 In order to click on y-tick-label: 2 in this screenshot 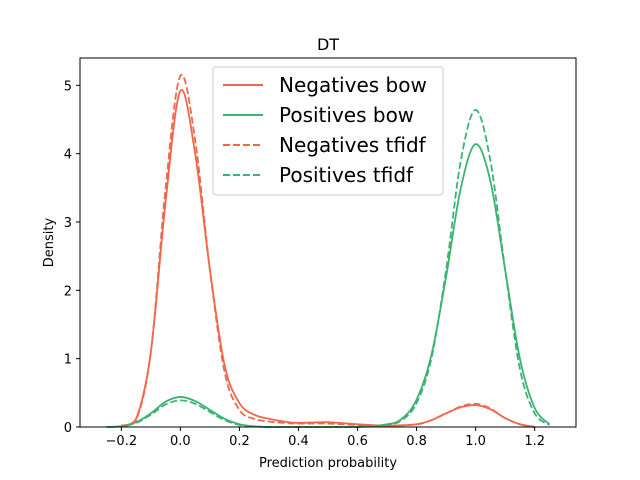, I will do `click(68, 291)`.